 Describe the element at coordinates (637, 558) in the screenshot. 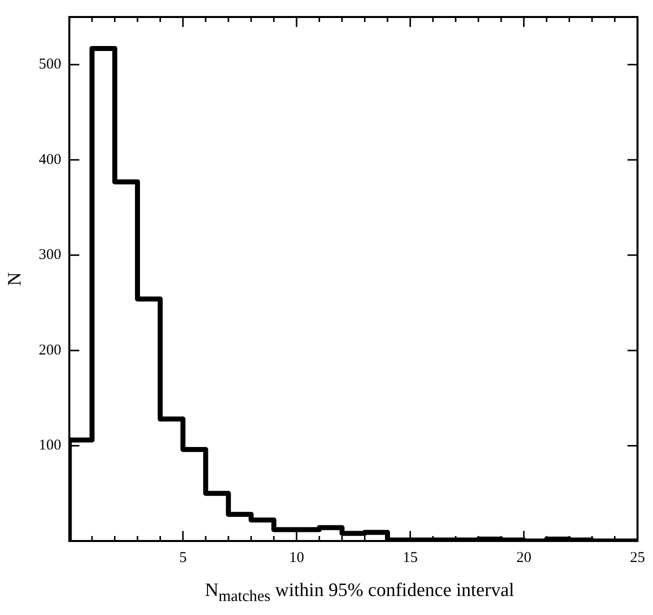

I see `x-tick-label: 25` at that location.